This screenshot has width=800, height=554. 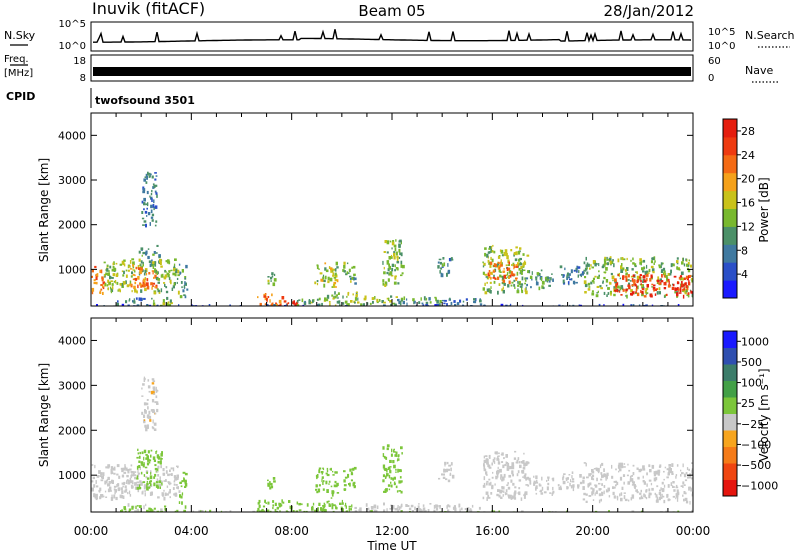 What do you see at coordinates (191, 531) in the screenshot?
I see `x-tick-label: 04:00` at bounding box center [191, 531].